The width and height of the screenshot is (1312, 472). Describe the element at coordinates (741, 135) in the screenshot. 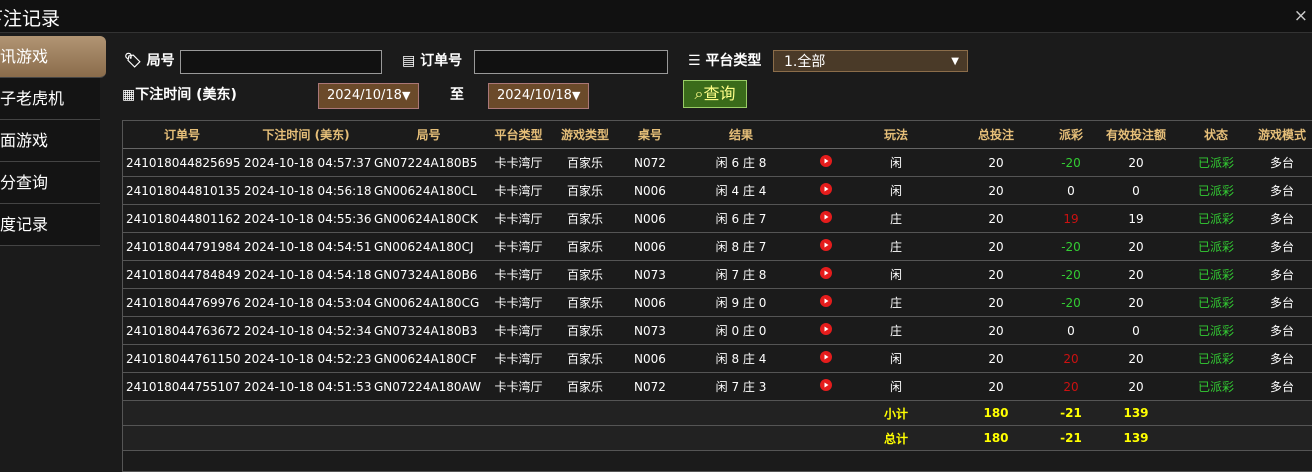

I see `column-header: 结果` at that location.